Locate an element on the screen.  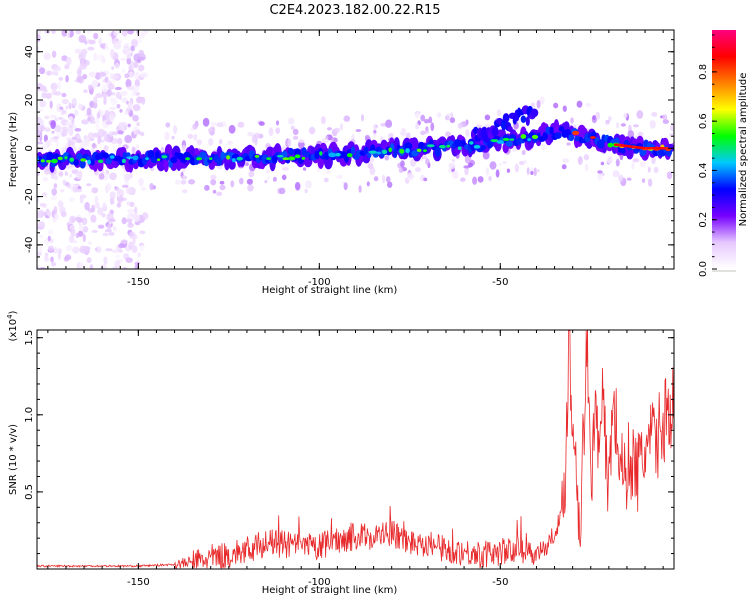
top-ytick-label: 40 is located at coordinates (29, 51).